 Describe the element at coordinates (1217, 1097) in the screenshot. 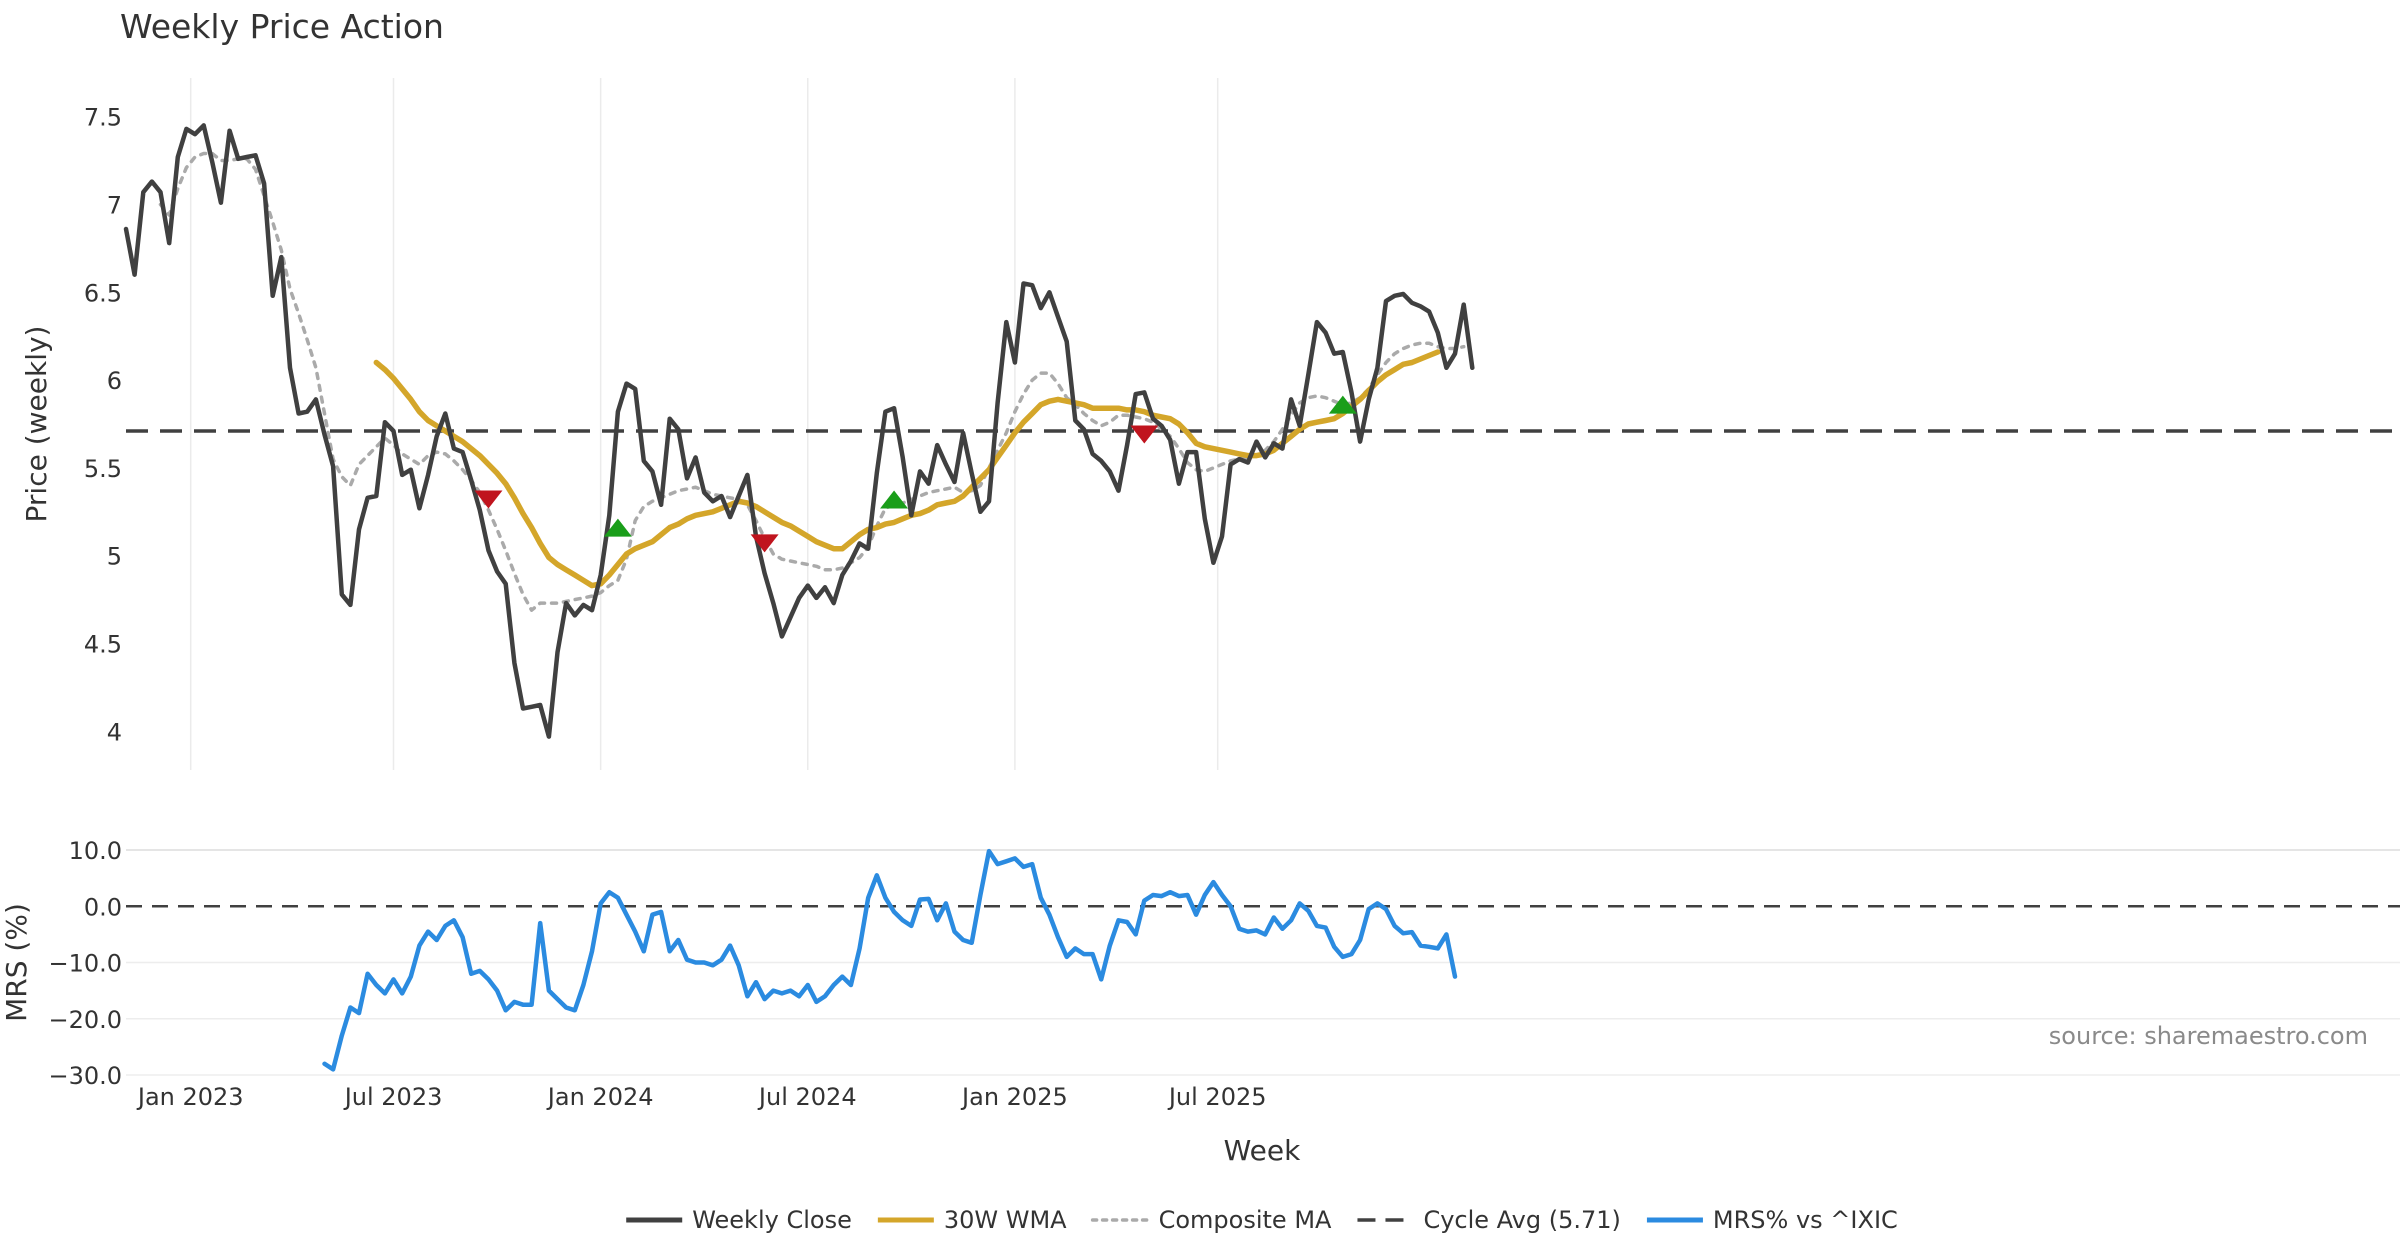

I see `x-tick-label: Jul 2025` at that location.